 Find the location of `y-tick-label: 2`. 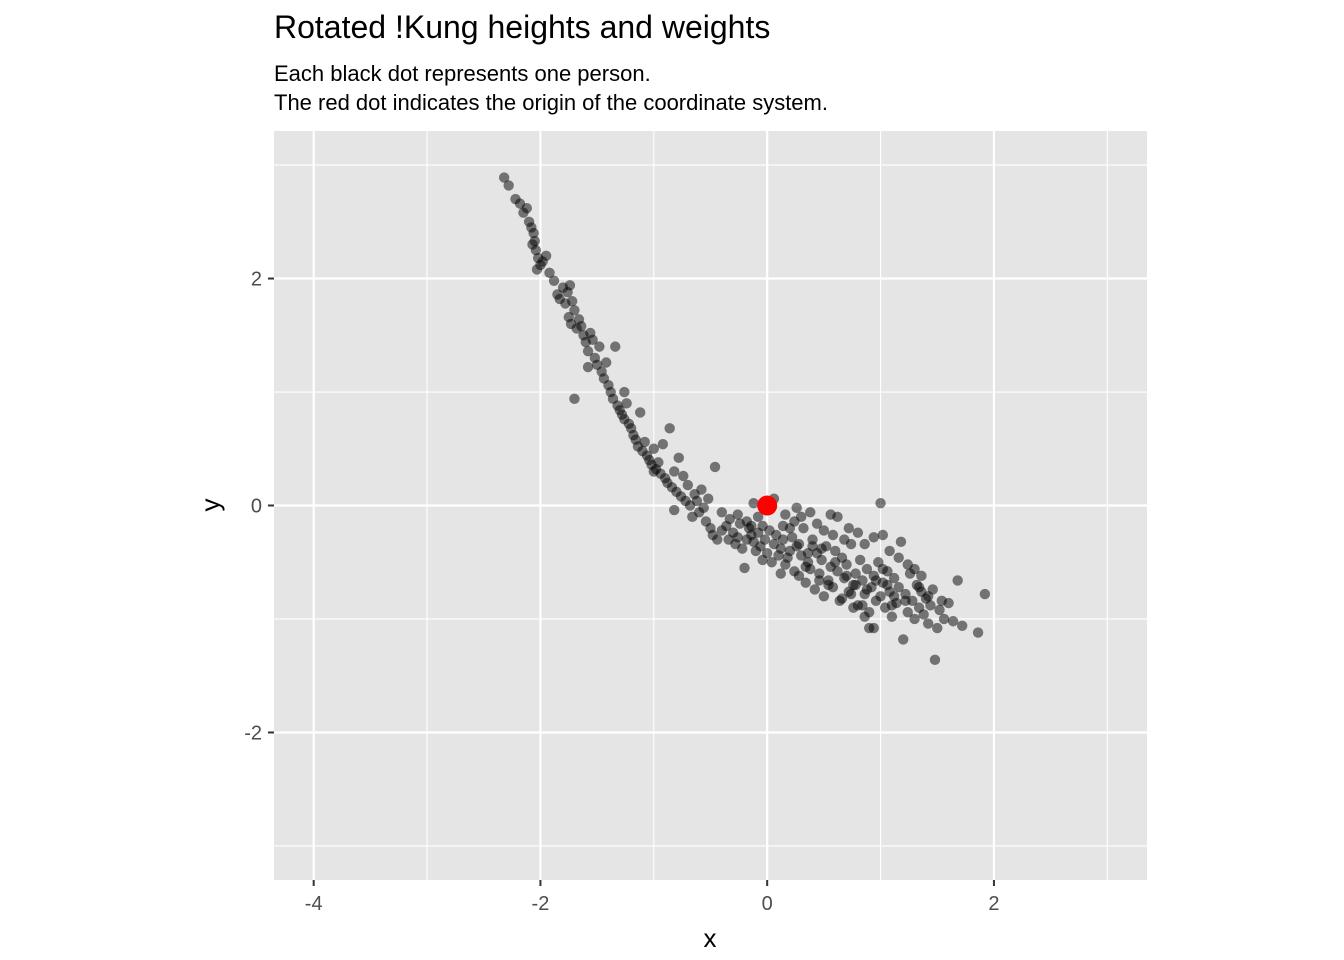

y-tick-label: 2 is located at coordinates (256, 280).